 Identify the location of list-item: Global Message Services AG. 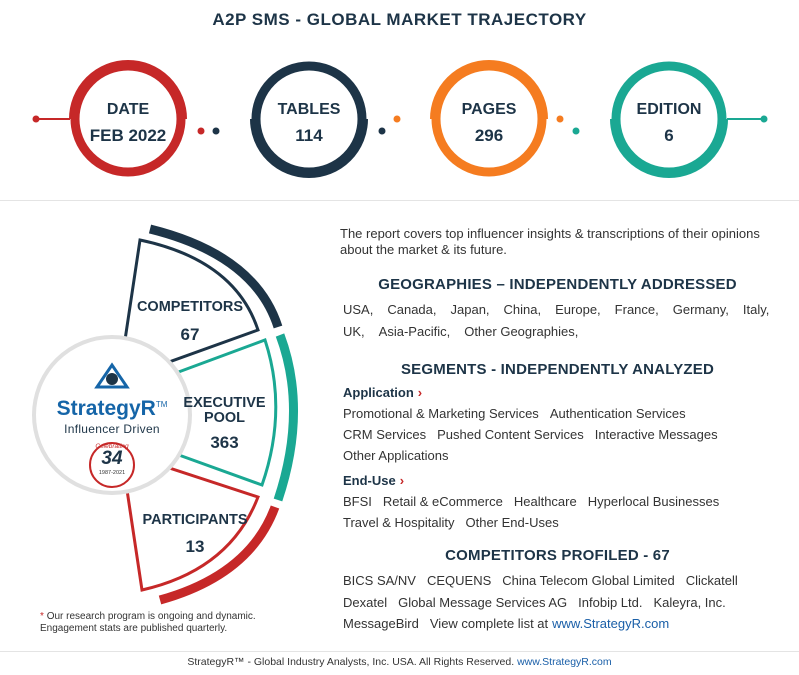
(483, 602).